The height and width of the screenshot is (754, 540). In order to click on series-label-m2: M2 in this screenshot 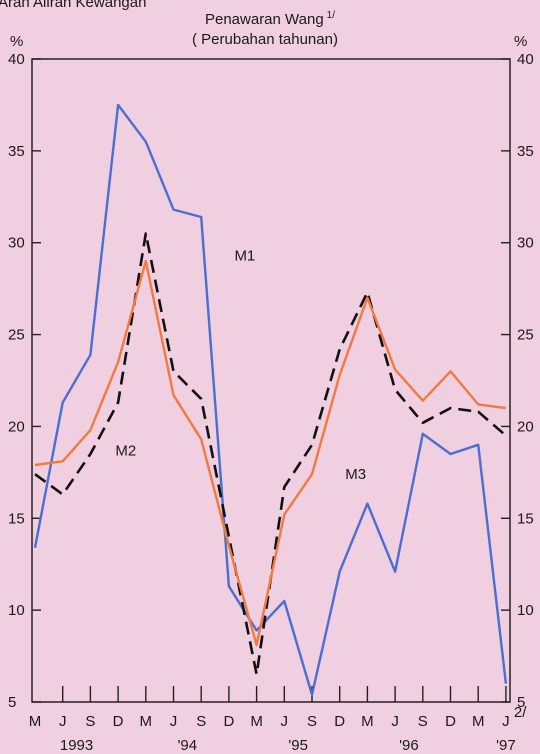, I will do `click(125, 450)`.